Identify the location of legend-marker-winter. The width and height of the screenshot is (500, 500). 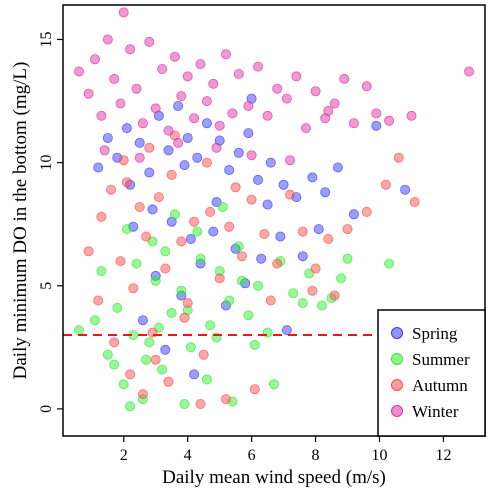
(397, 411).